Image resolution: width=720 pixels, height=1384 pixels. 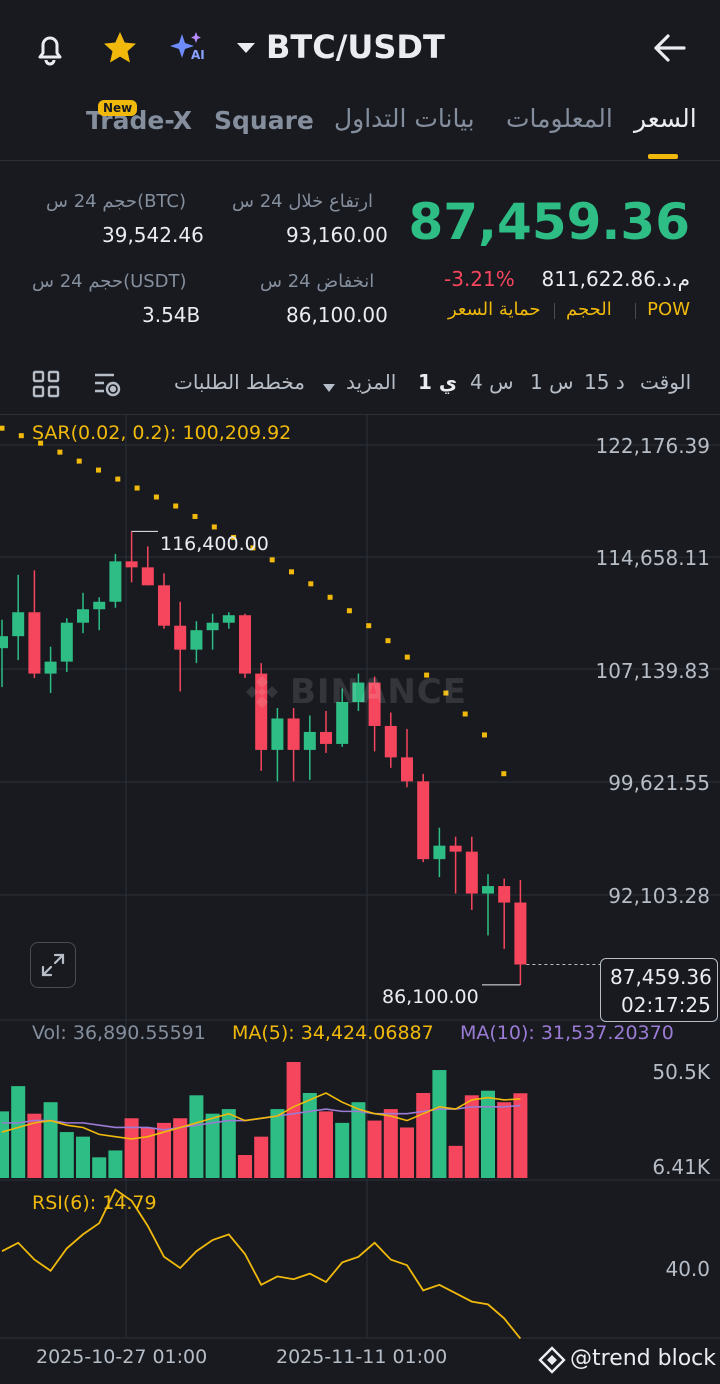 I want to click on low-24h-value: 86,100.00, so click(x=337, y=315).